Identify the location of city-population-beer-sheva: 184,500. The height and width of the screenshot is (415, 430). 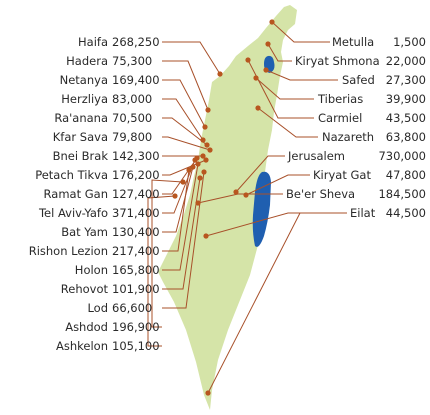
(402, 194).